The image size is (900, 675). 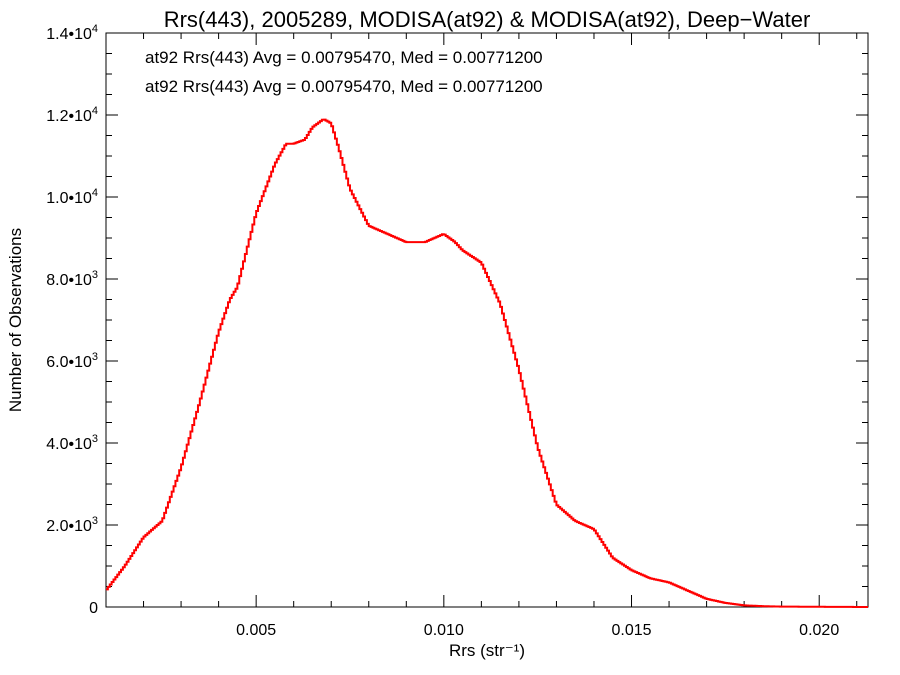 What do you see at coordinates (72, 115) in the screenshot?
I see `y-tick-label: 1.2•104` at bounding box center [72, 115].